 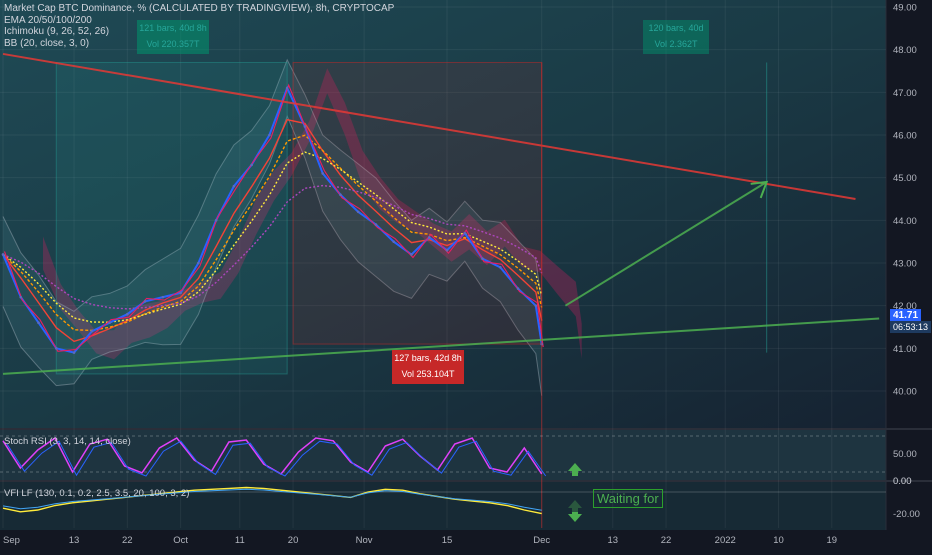 I want to click on vfi-signal-line, so click(x=272, y=499).